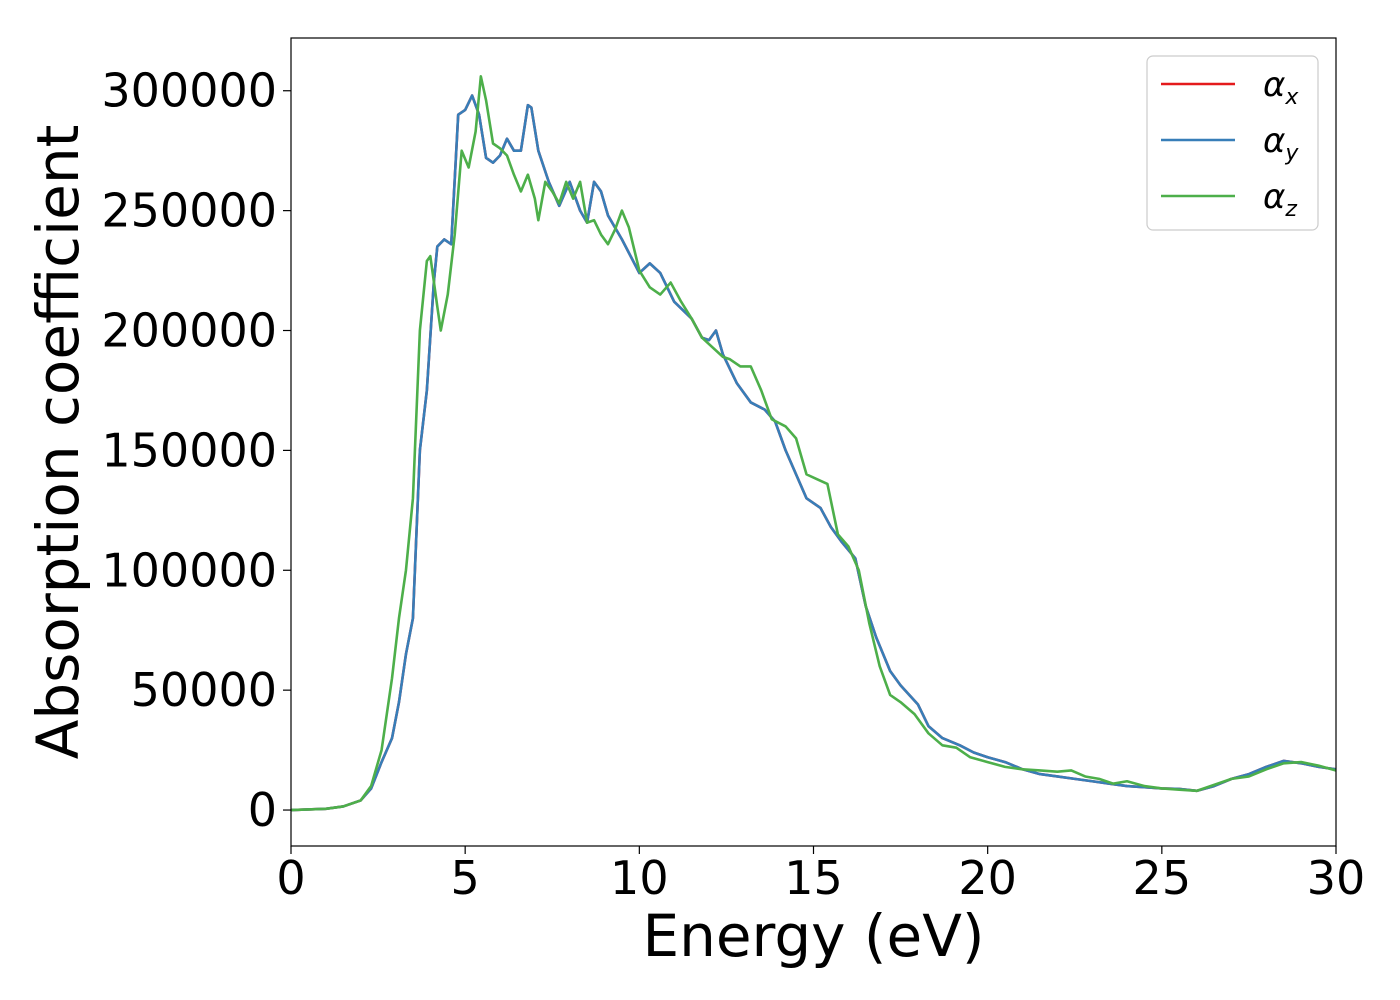 Image resolution: width=1400 pixels, height=1000 pixels. What do you see at coordinates (189, 211) in the screenshot?
I see `y-tick-label: 250000` at bounding box center [189, 211].